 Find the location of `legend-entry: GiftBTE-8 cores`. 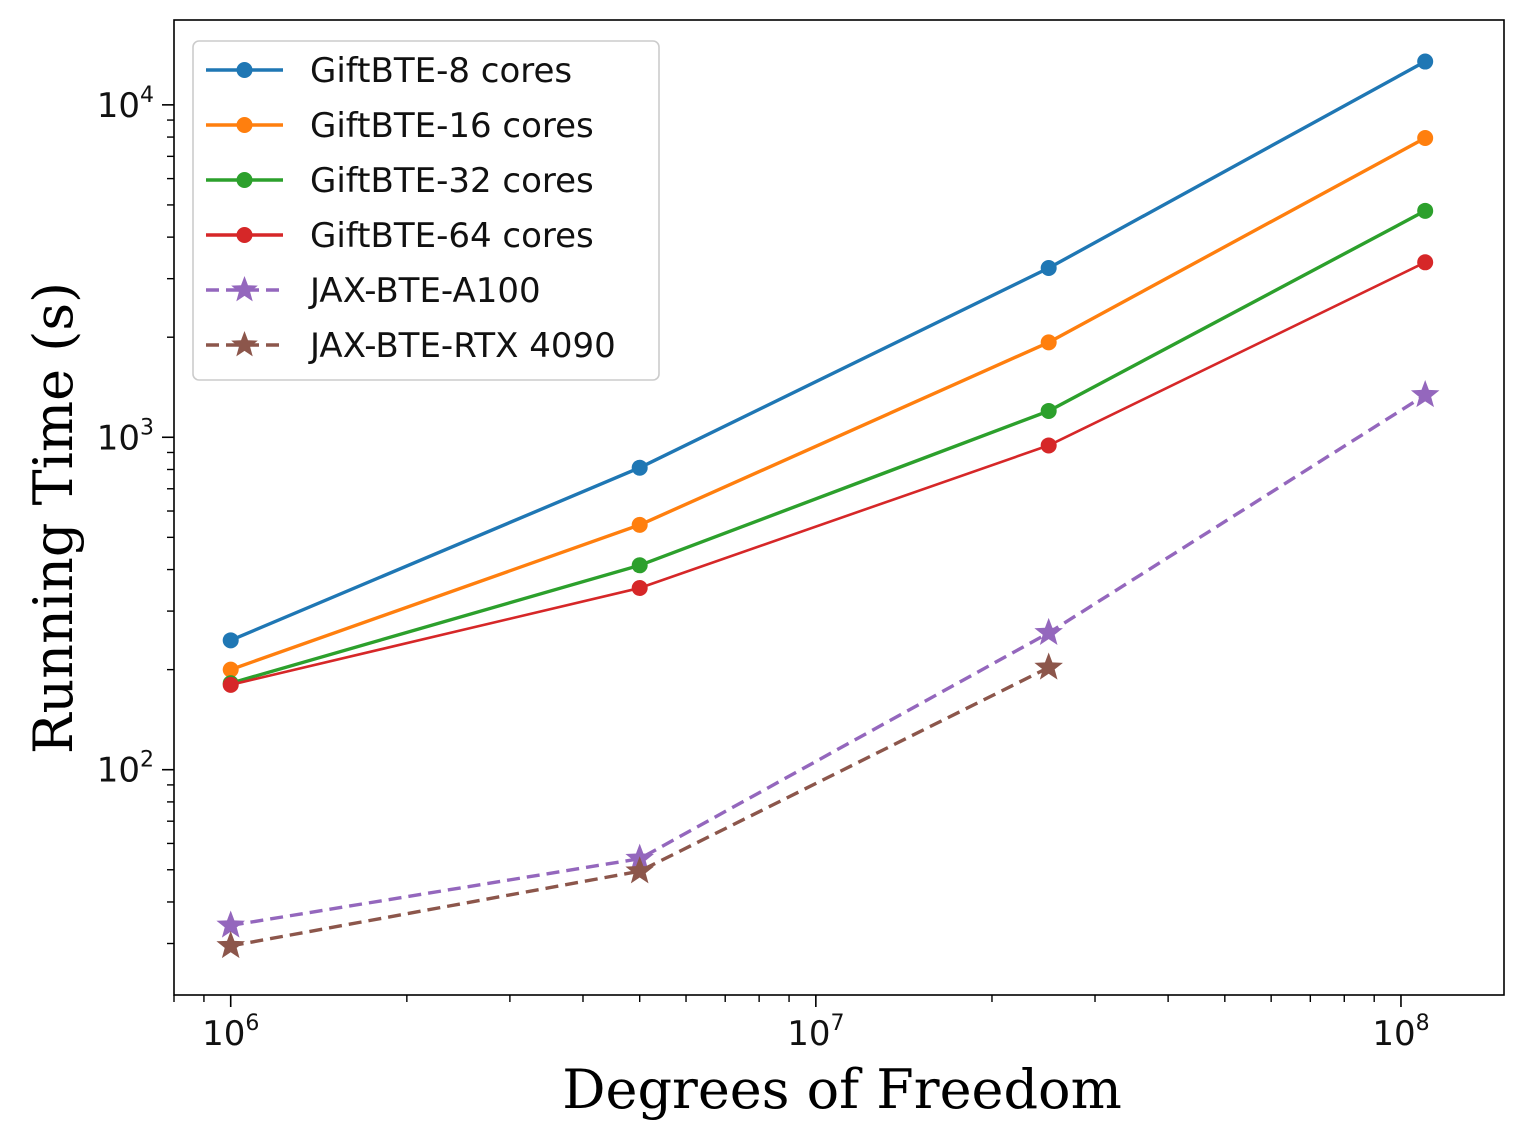

legend-entry: GiftBTE-8 cores is located at coordinates (389, 71).